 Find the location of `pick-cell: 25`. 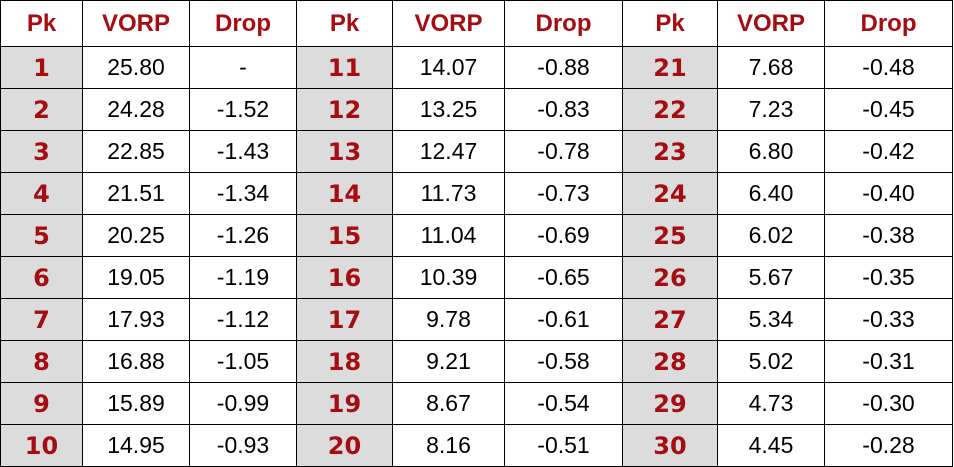

pick-cell: 25 is located at coordinates (670, 235).